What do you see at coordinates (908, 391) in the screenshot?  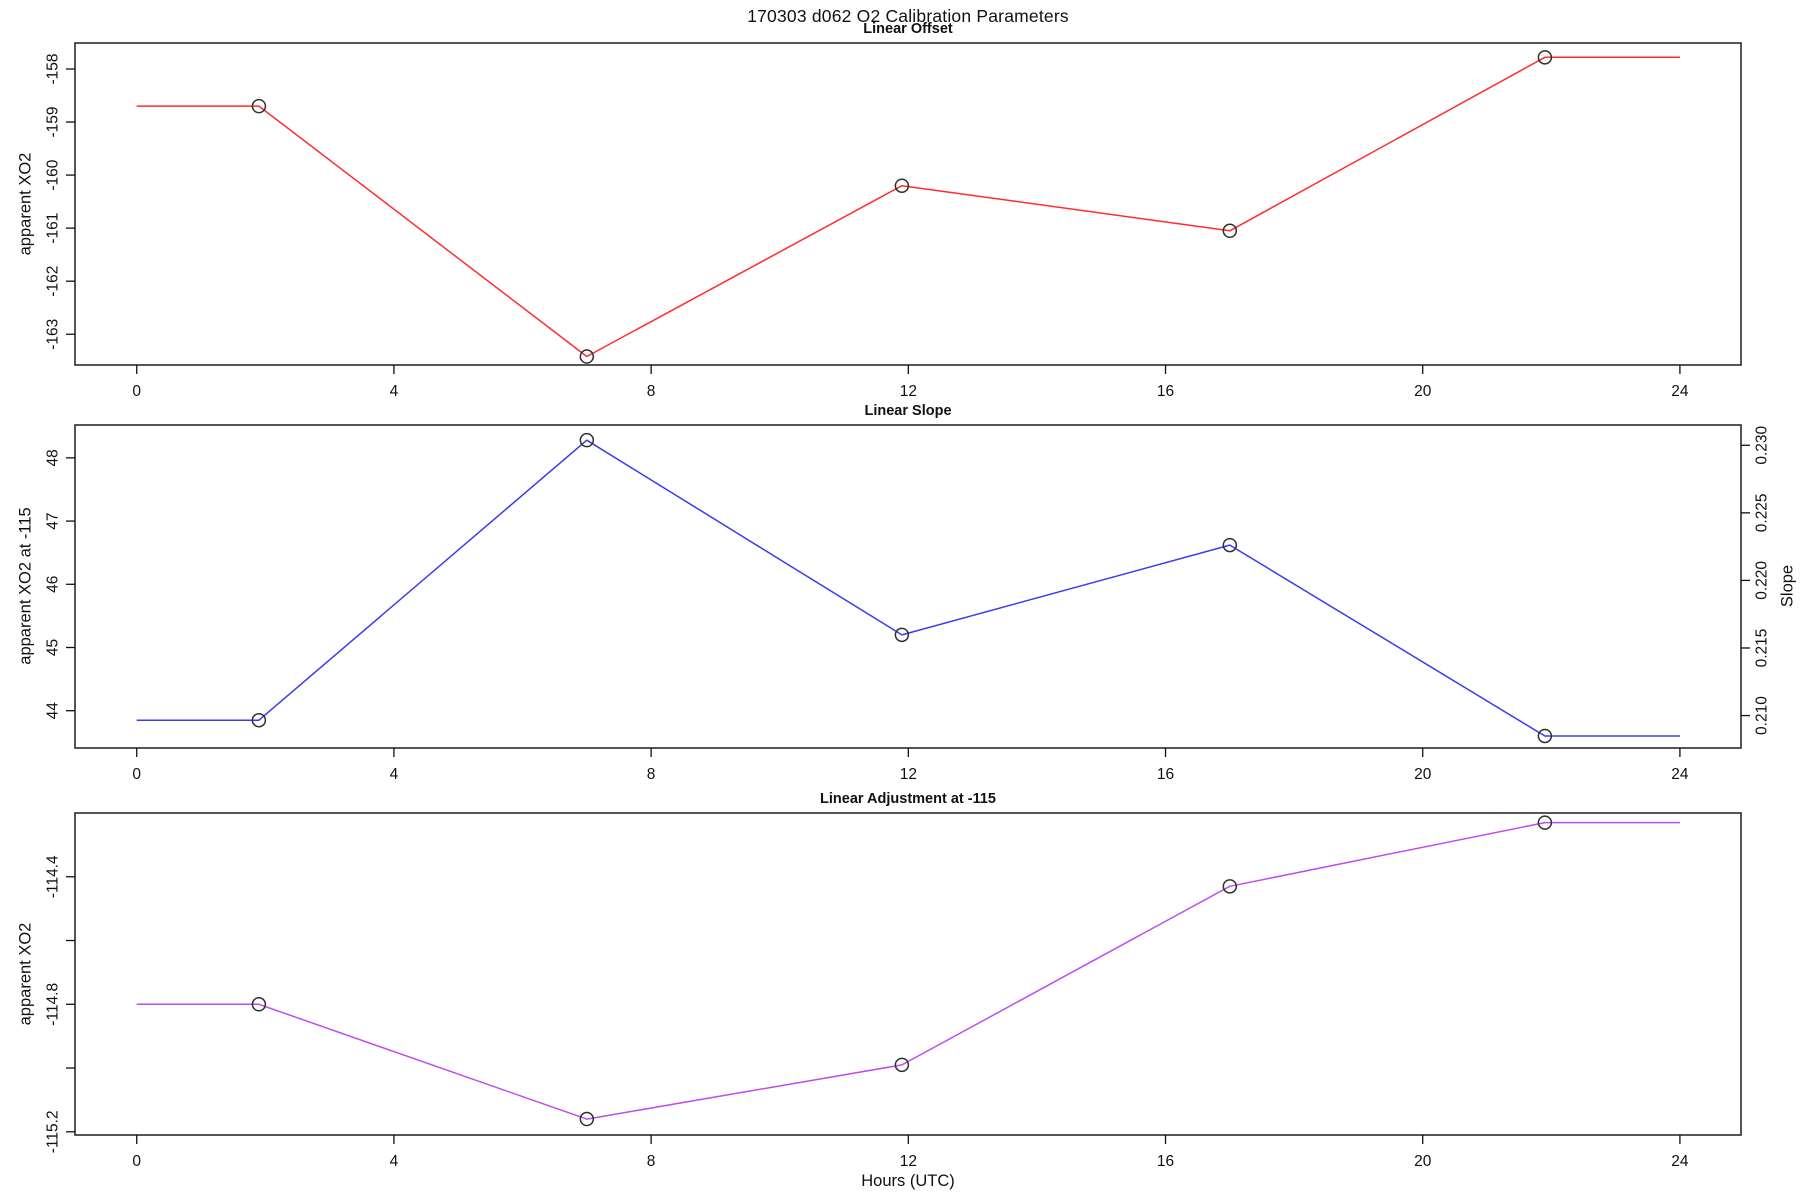 I see `panel1-x-tick-label: 12` at bounding box center [908, 391].